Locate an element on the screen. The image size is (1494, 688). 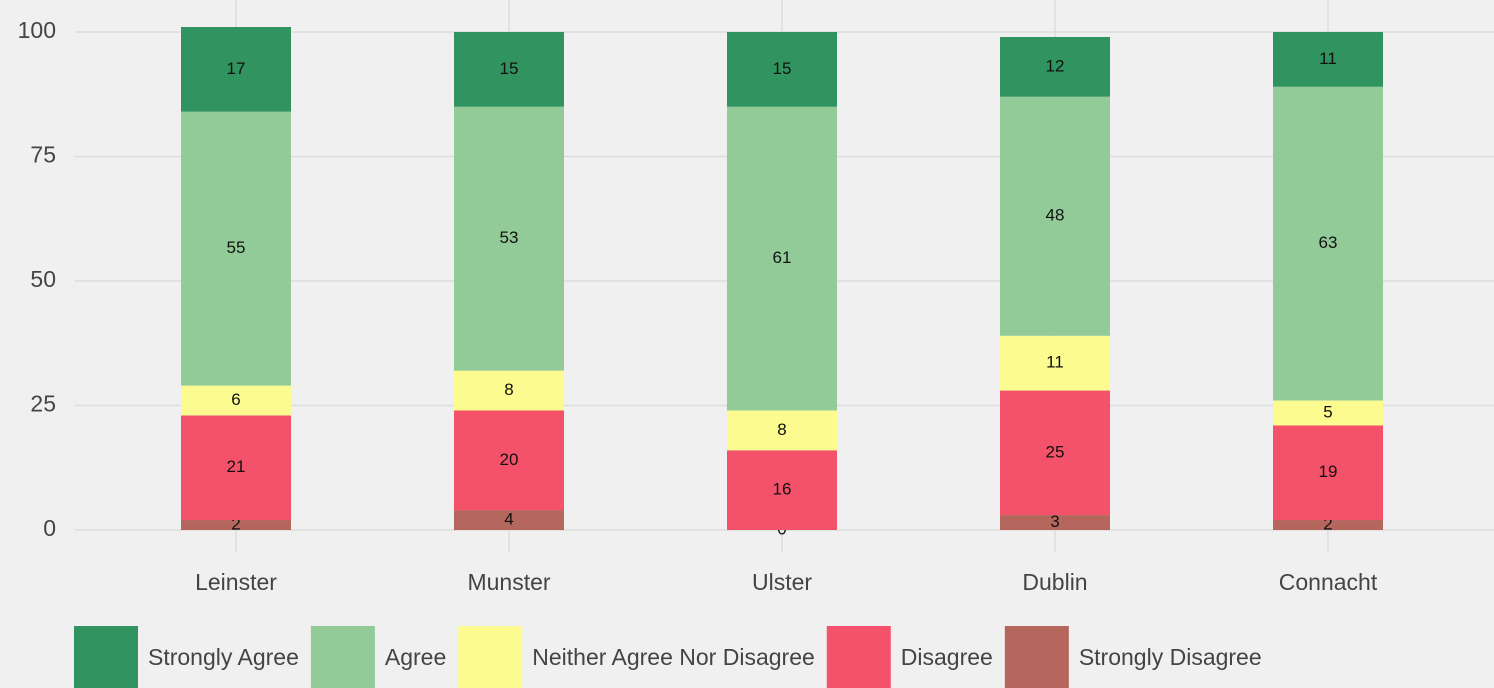
data-label: 25 is located at coordinates (1055, 451).